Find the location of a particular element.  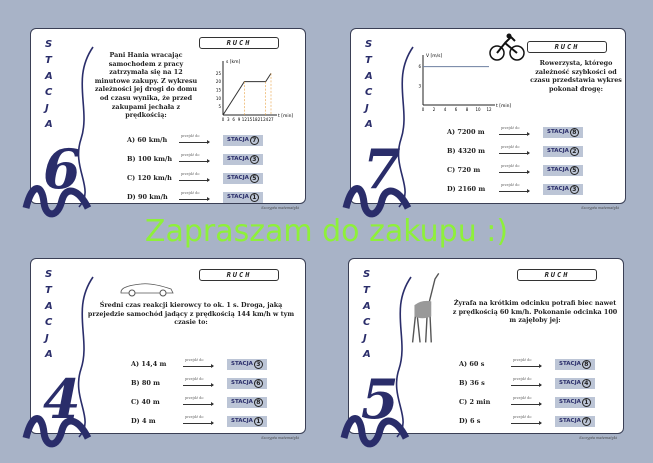

stacja-letter: J is located at coordinates (47, 338).